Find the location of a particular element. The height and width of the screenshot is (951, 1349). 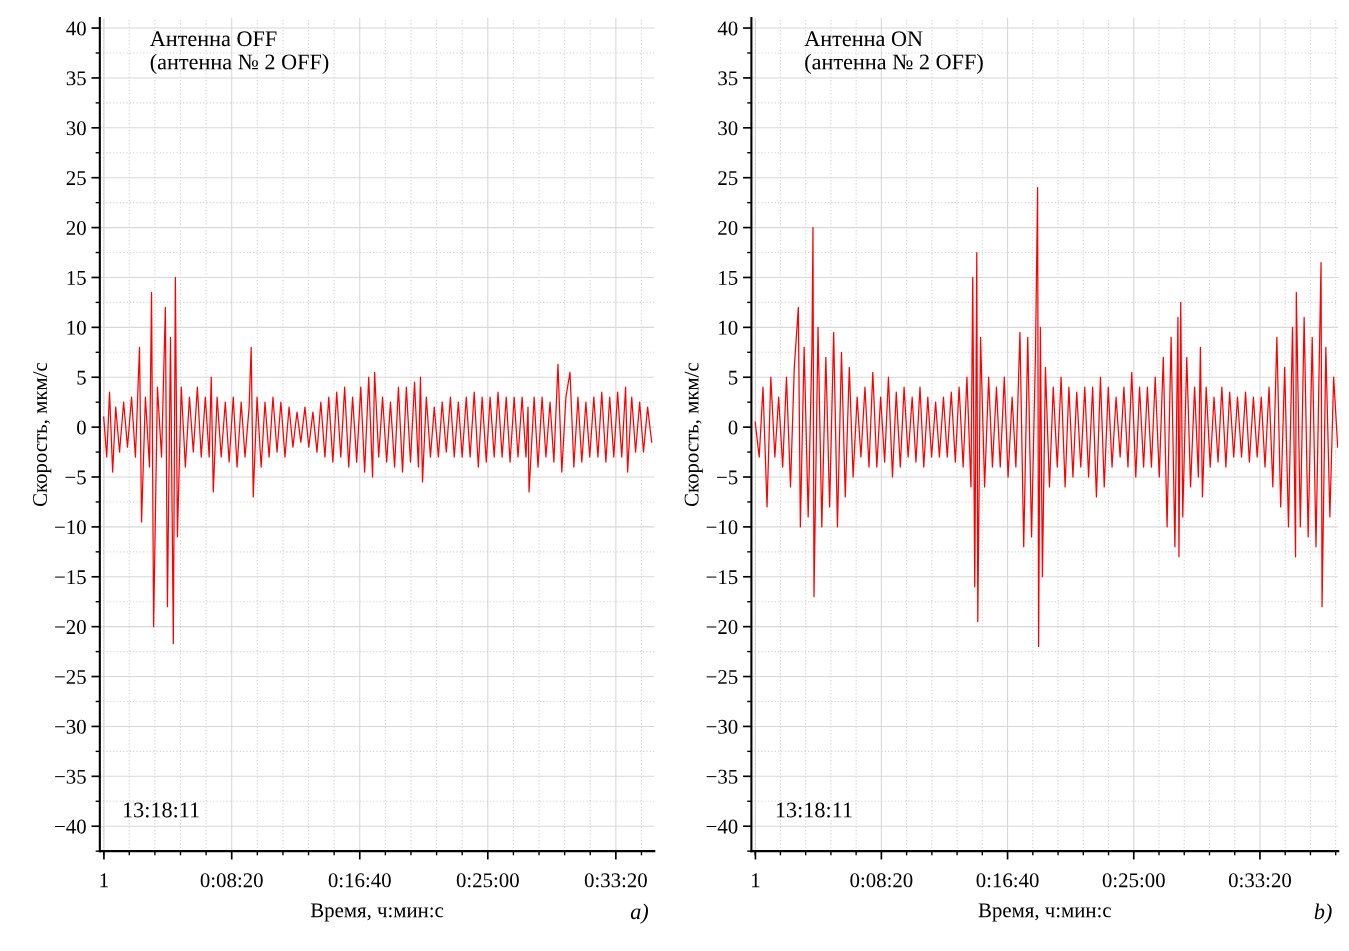

text: b) is located at coordinates (1323, 913).